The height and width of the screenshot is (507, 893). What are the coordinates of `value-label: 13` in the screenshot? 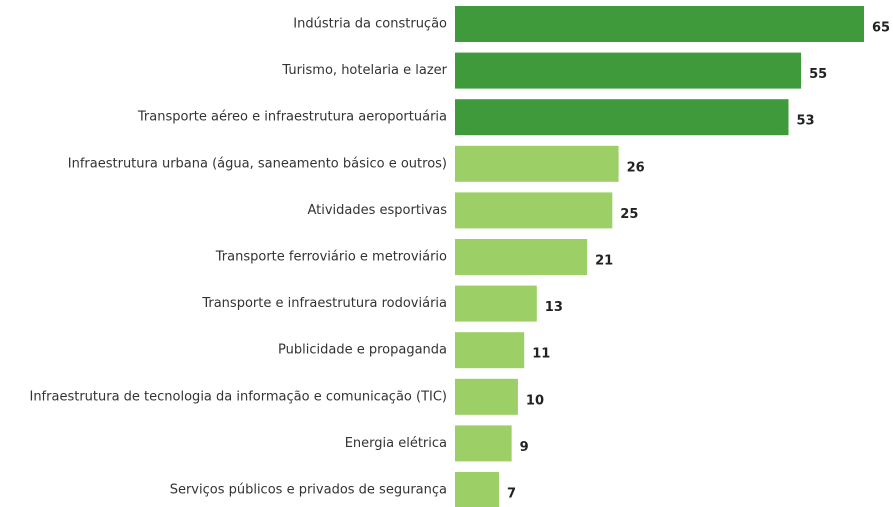 It's located at (554, 307).